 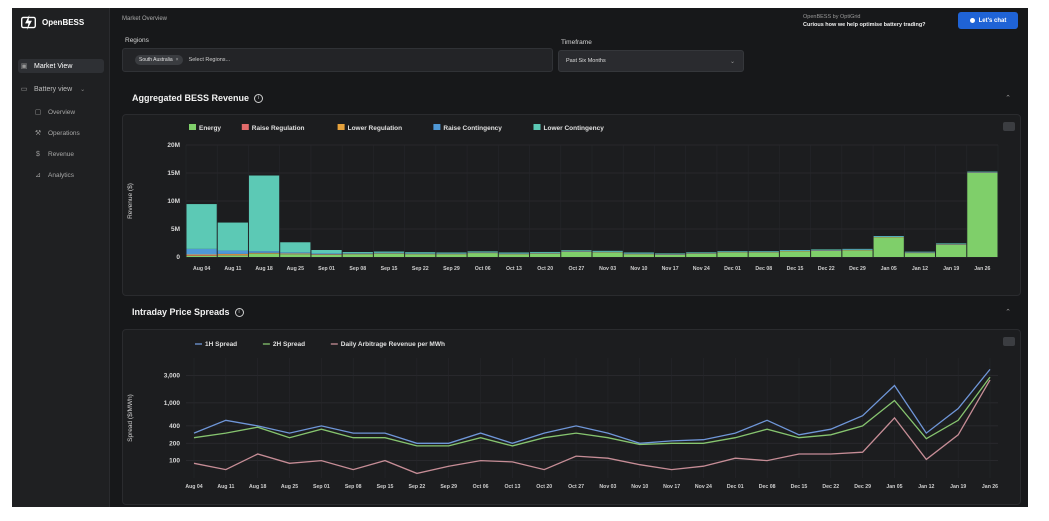 I want to click on sidebar-item-revenue: $ Revenue, so click(x=68, y=154).